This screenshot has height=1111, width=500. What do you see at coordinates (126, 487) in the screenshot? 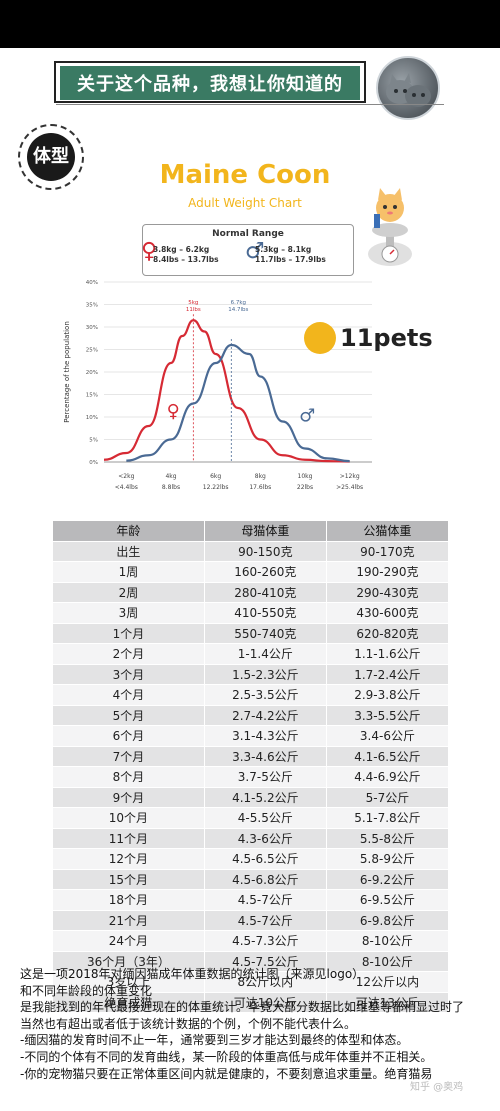
I see `x-tick-label-lbs: <4.4lbs` at bounding box center [126, 487].